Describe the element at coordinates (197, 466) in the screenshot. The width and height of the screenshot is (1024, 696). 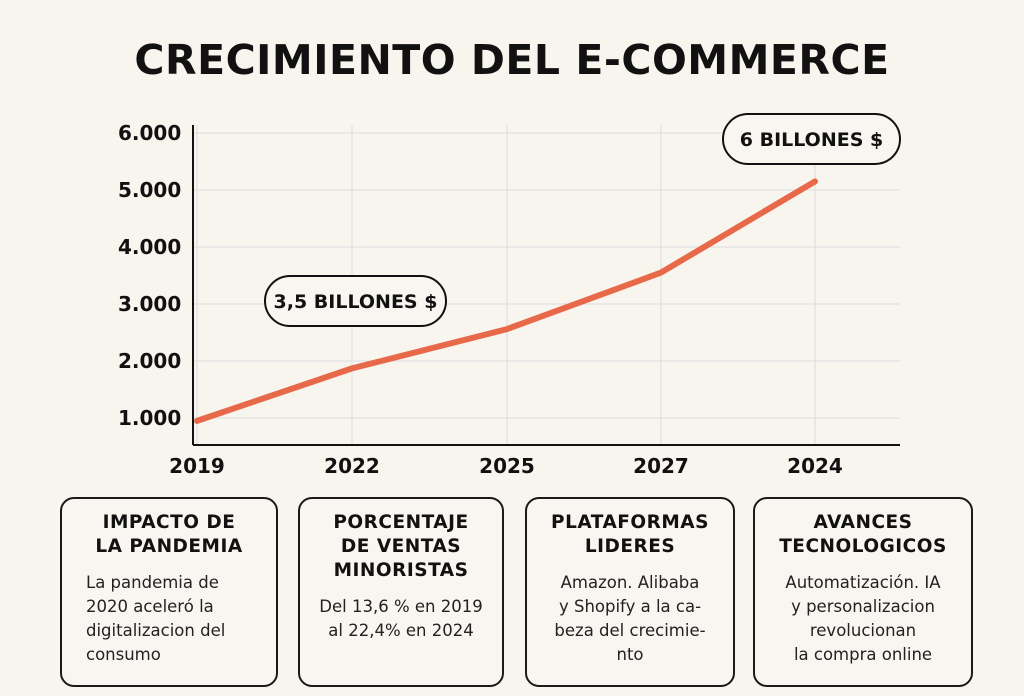
I see `x-tick-label: 2019` at that location.